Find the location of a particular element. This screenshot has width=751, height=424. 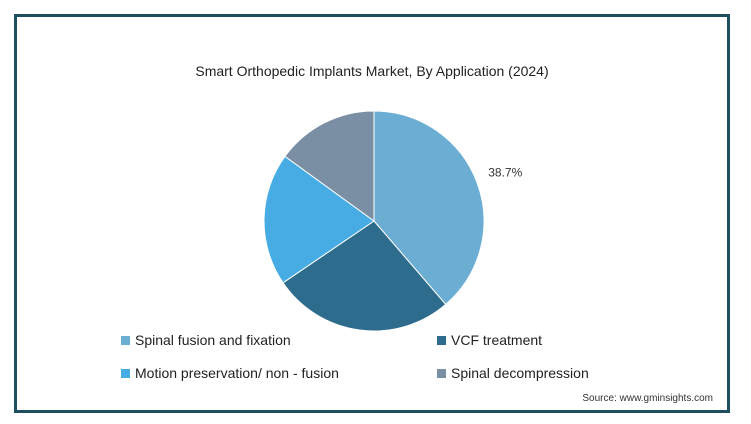

legend-label: Spinal fusion and fixation is located at coordinates (213, 340).